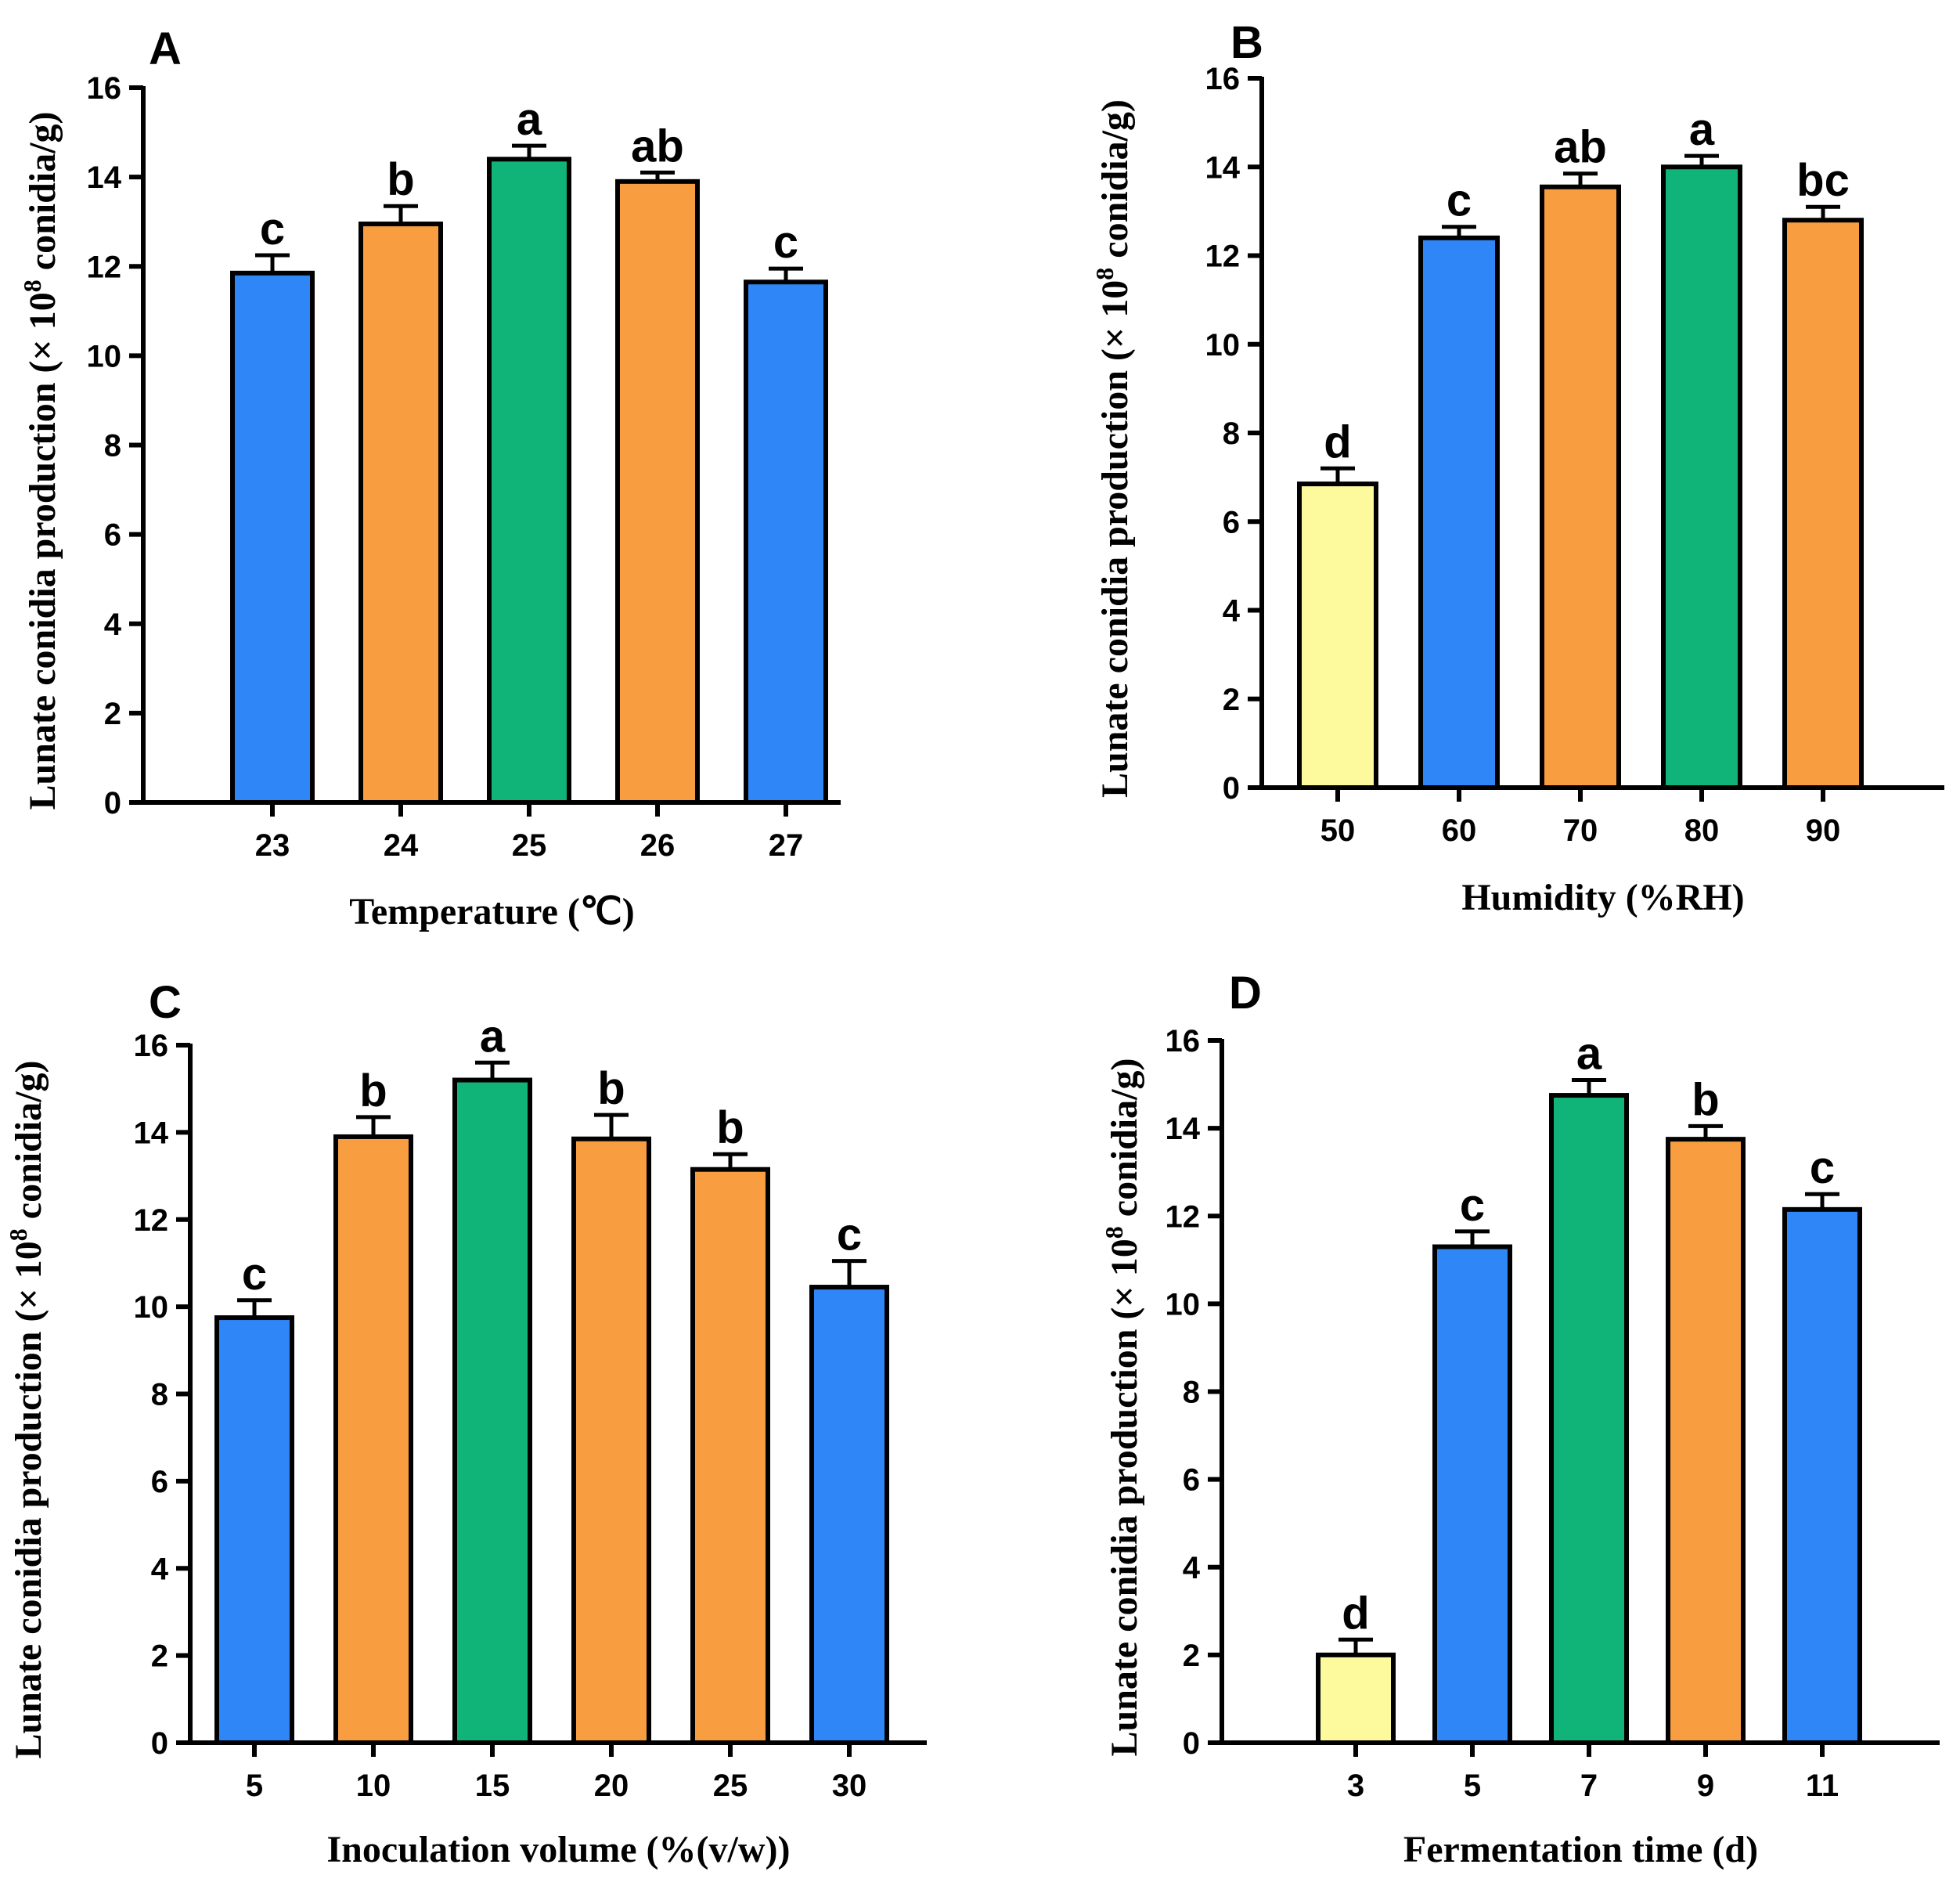  What do you see at coordinates (786, 845) in the screenshot?
I see `x-tick-label: 27` at bounding box center [786, 845].